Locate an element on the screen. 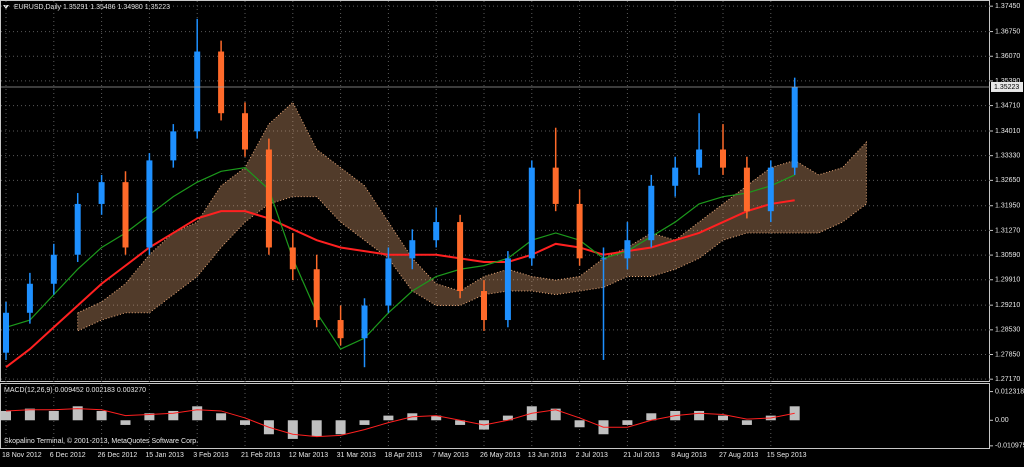 This screenshot has width=1024, height=467. y-tick-label: -0.010975 is located at coordinates (1009, 446).